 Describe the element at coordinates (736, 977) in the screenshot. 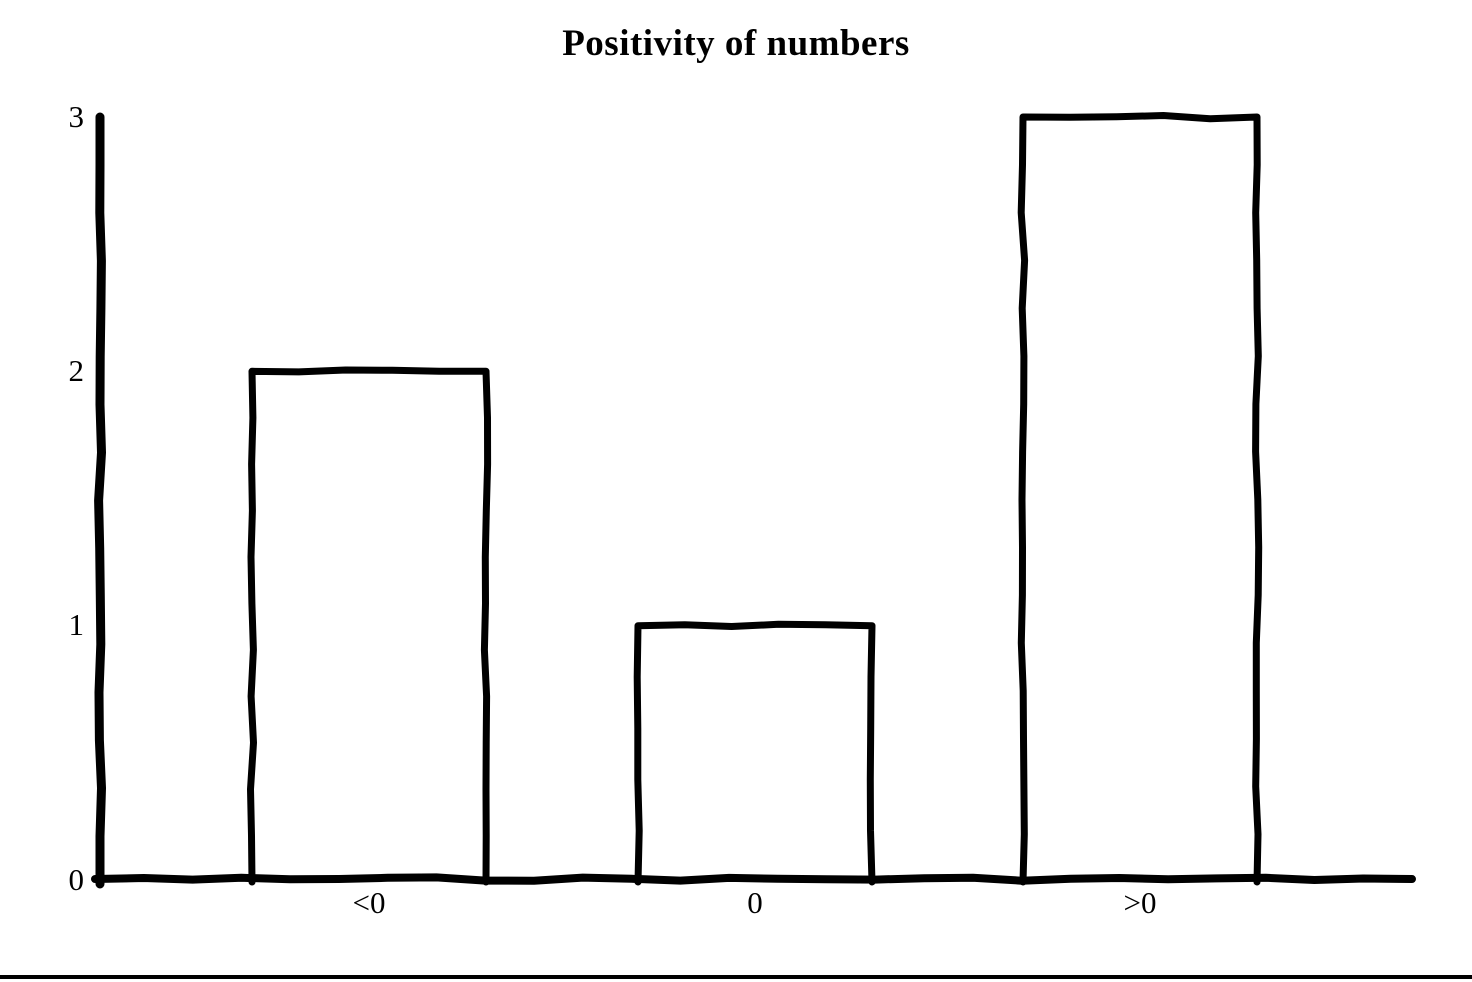

I see `bottom-divider` at that location.